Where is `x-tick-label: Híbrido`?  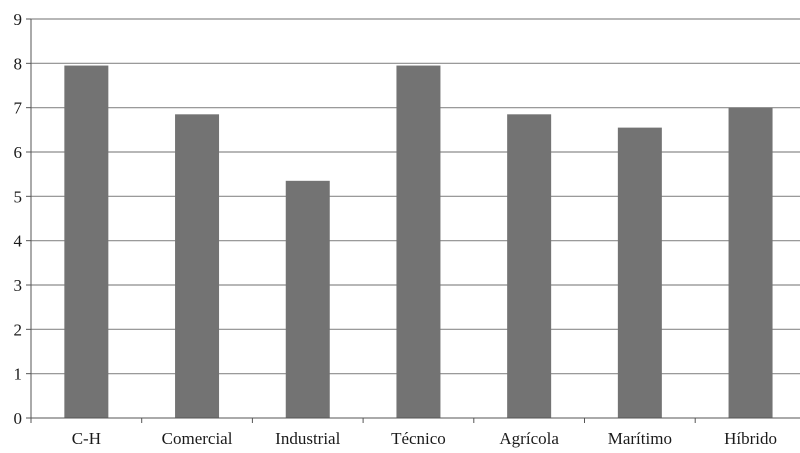
x-tick-label: Híbrido is located at coordinates (750, 438).